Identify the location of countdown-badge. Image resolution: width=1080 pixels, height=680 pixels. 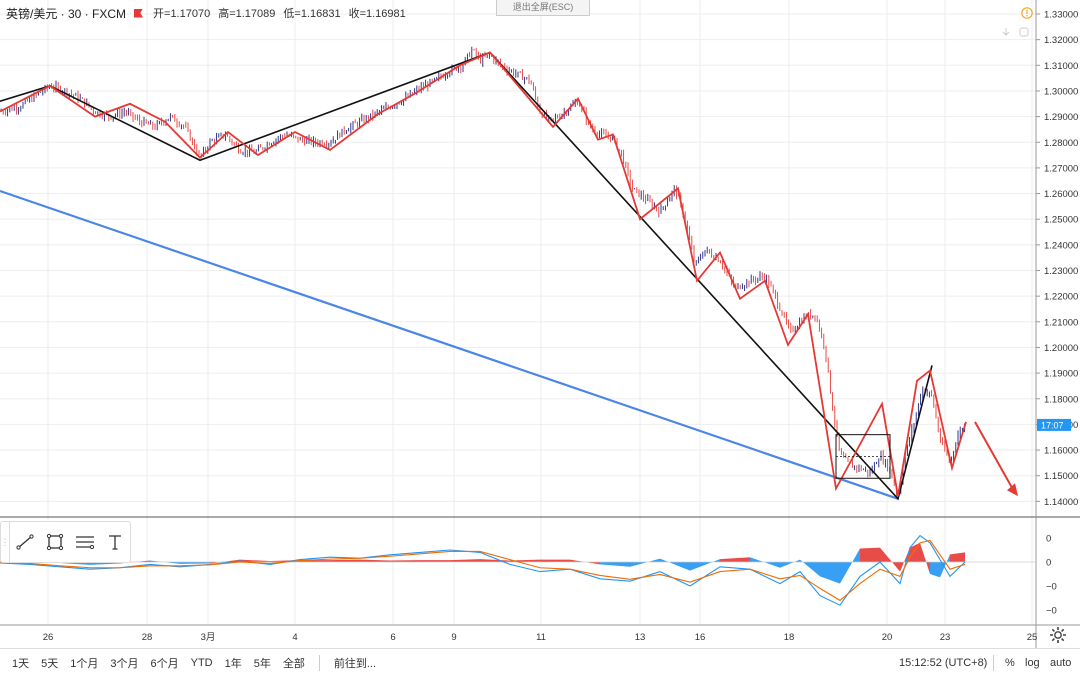
(1054, 424).